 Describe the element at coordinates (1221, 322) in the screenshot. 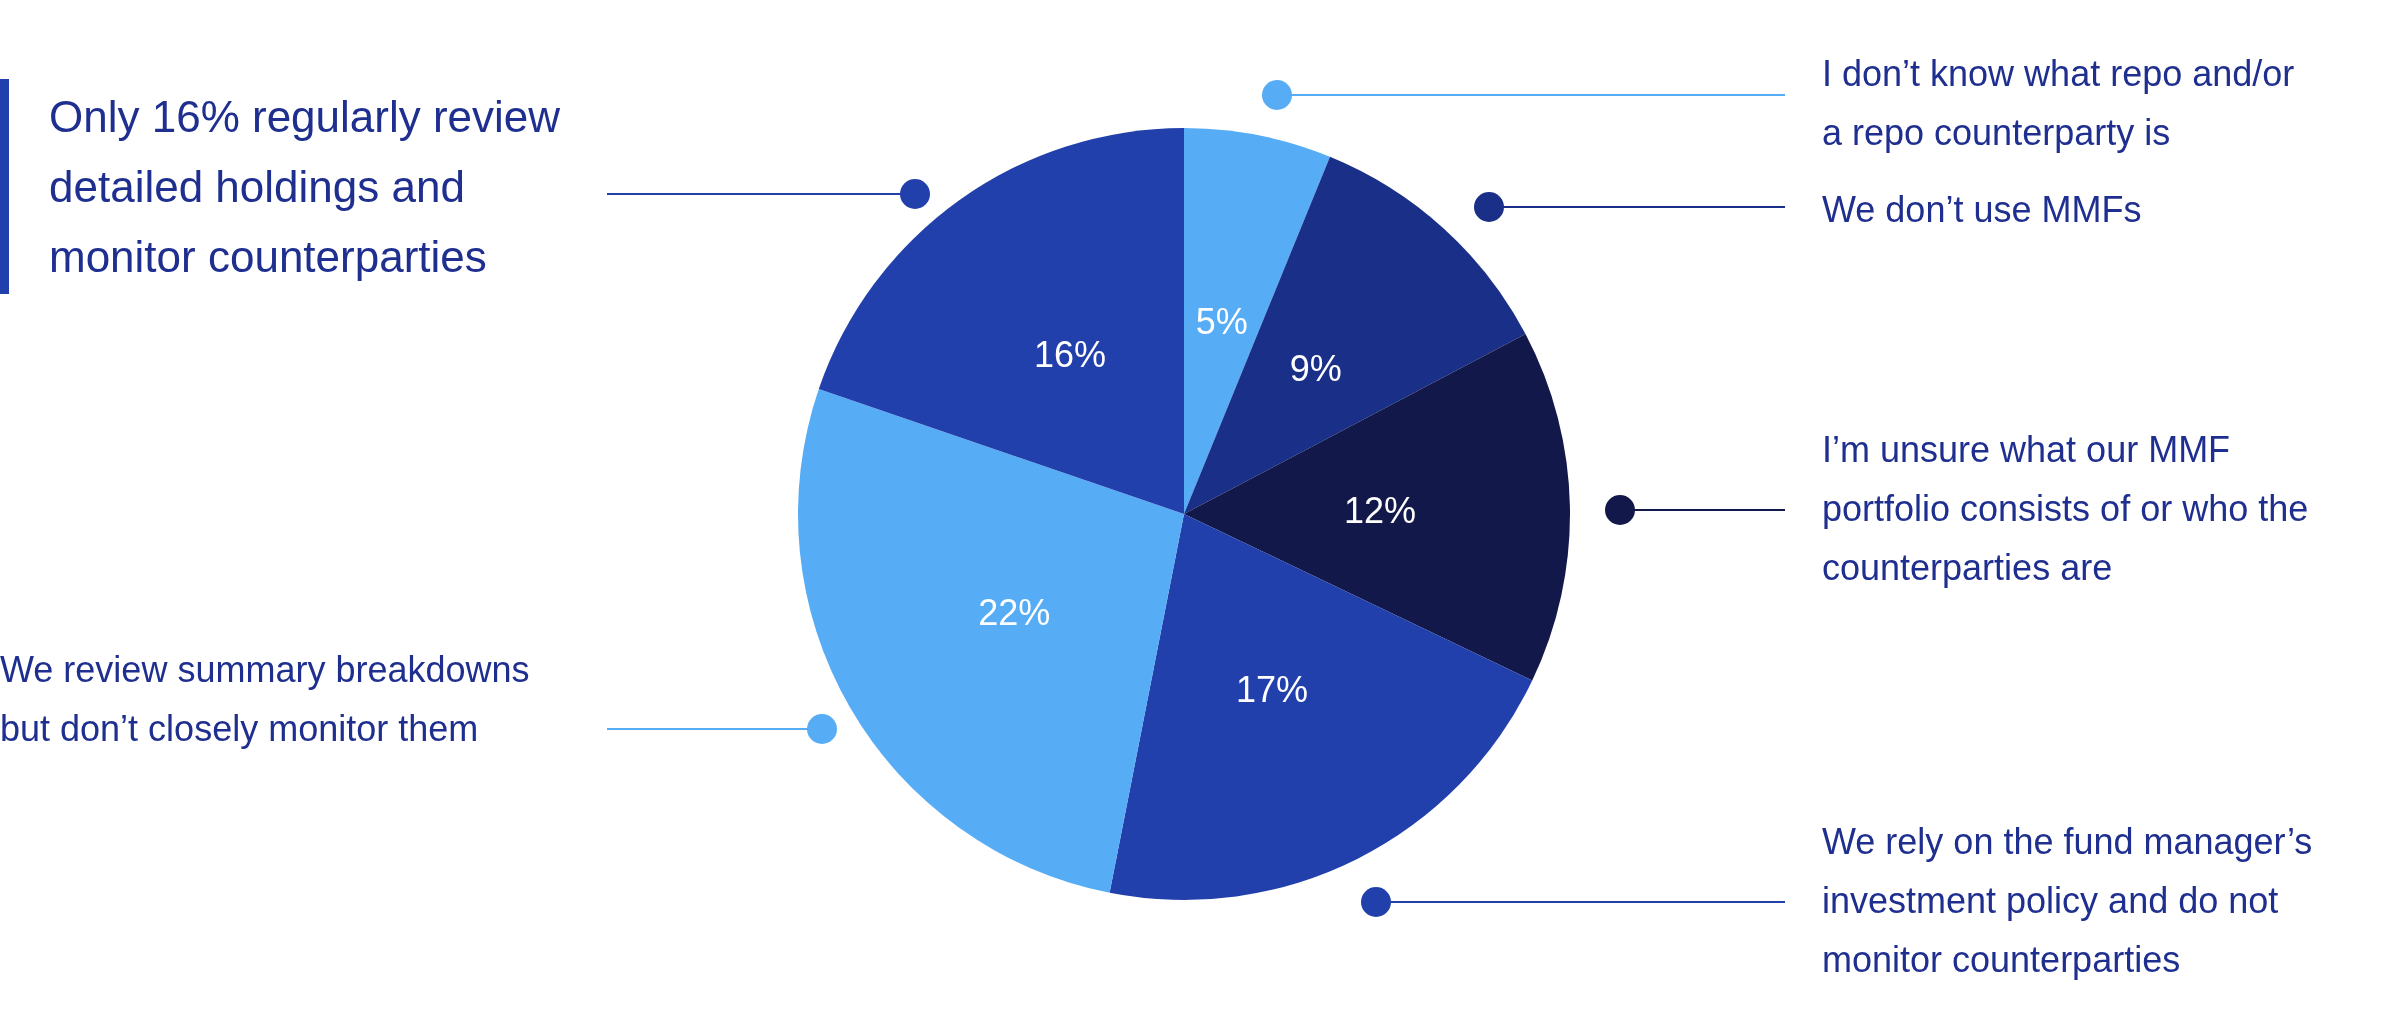

I see `data-label: 5%` at that location.